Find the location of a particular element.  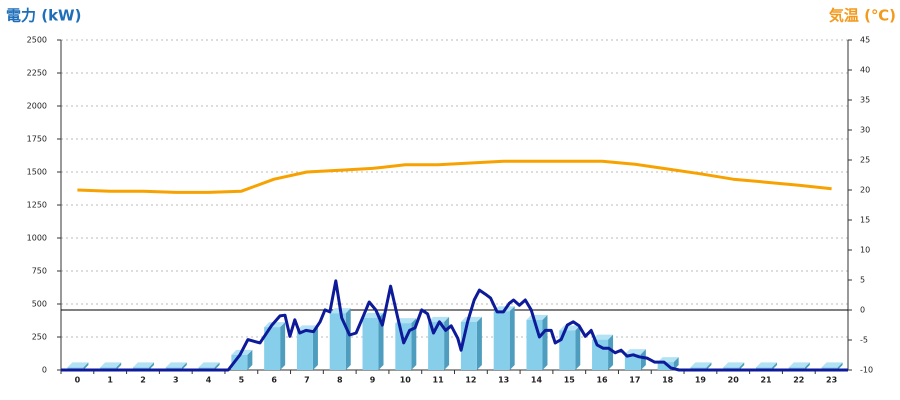

y2-tick-label: -5 is located at coordinates (864, 340).